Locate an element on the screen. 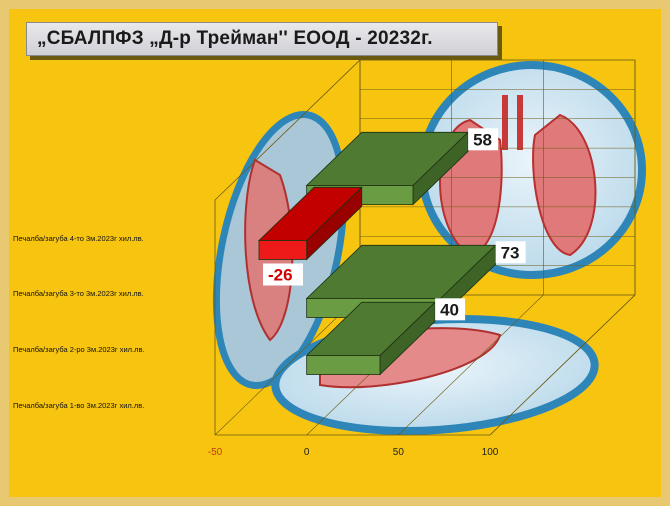 This screenshot has width=670, height=506. x-tick-label: 100 is located at coordinates (490, 452).